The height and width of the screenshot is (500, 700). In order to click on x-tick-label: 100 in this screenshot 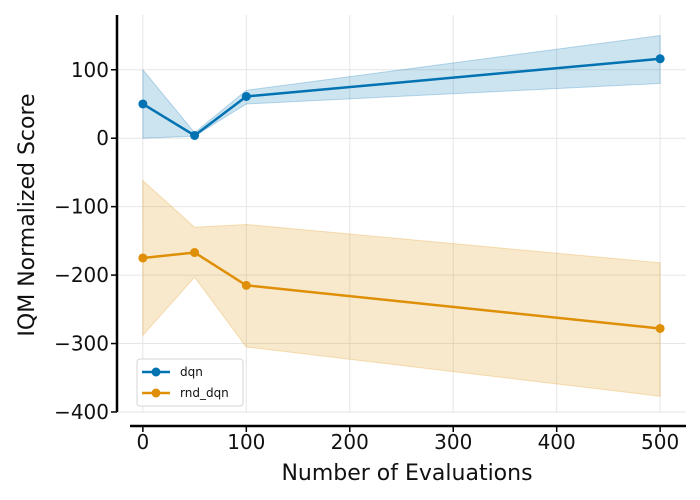, I will do `click(246, 442)`.